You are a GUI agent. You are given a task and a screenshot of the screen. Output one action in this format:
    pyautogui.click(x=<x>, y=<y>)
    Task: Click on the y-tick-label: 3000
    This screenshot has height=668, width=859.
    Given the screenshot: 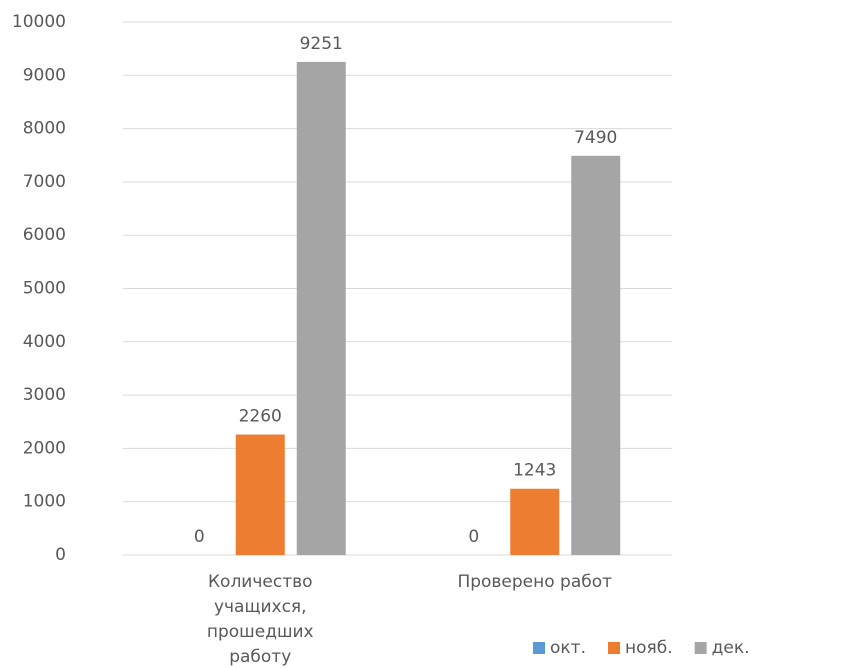 What is the action you would take?
    pyautogui.click(x=44, y=395)
    